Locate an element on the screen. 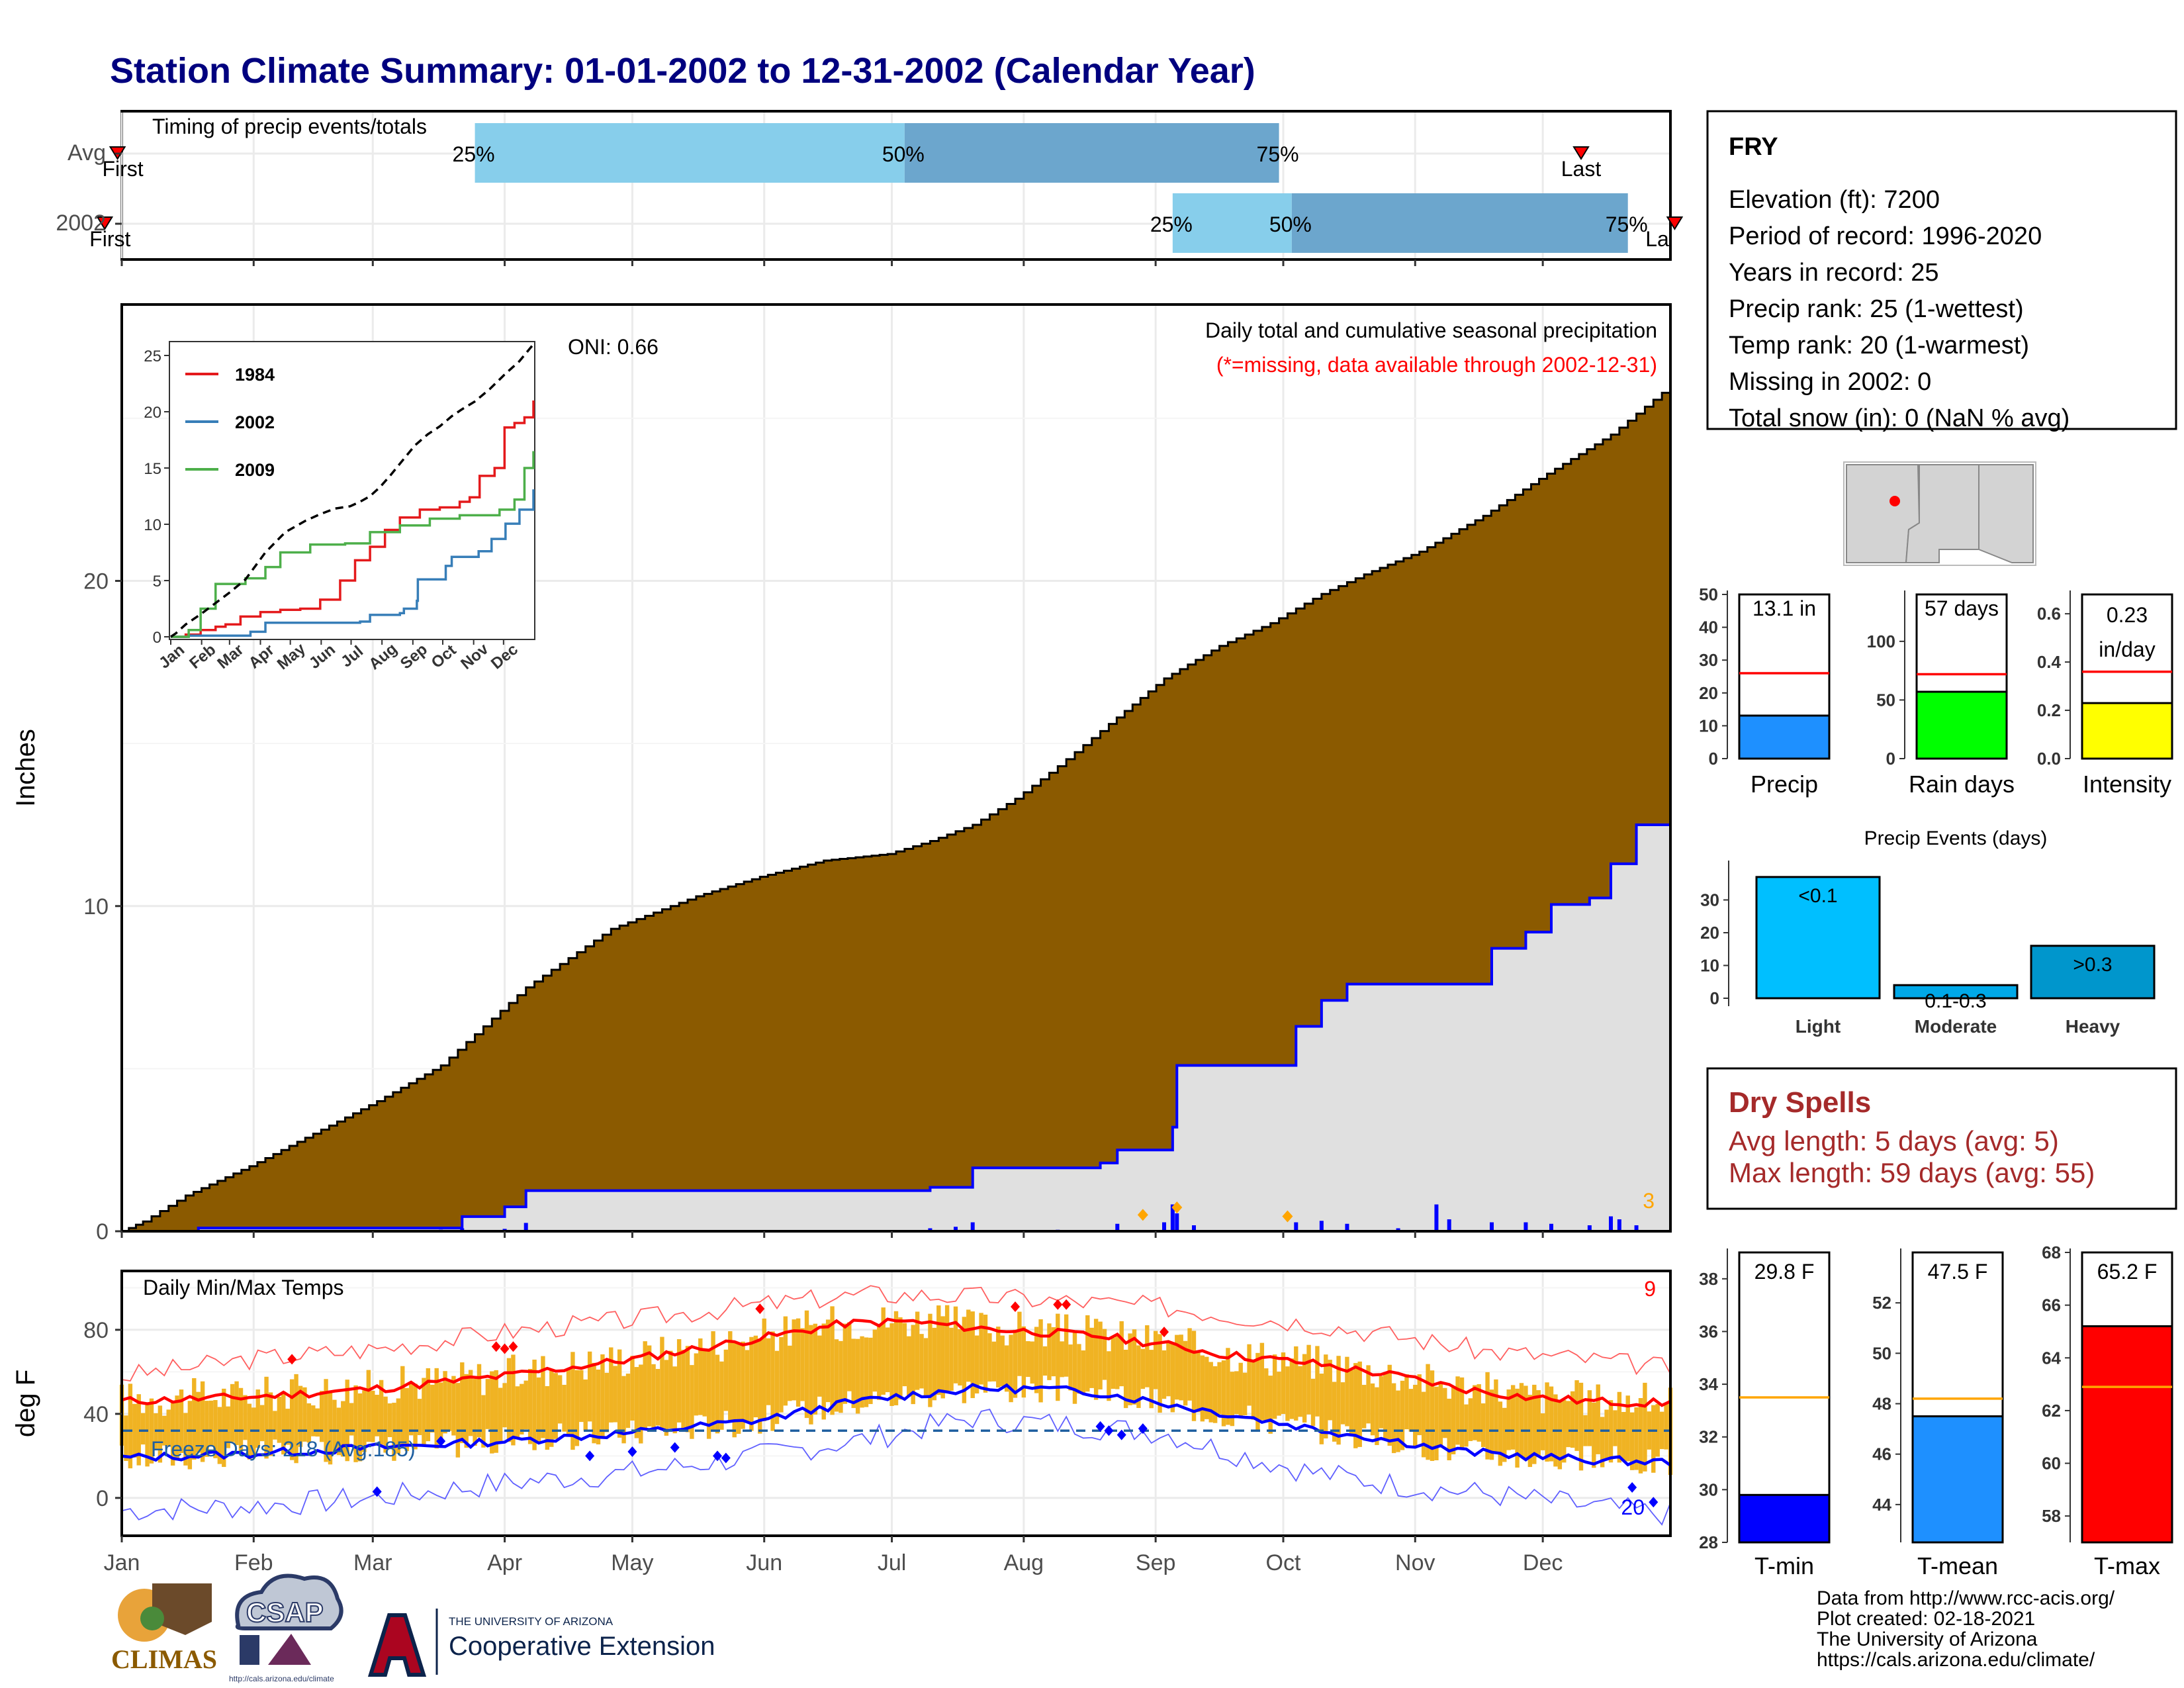 The image size is (2184, 1688). mini-temp-0-y-tick-label: 38 is located at coordinates (1709, 1279).